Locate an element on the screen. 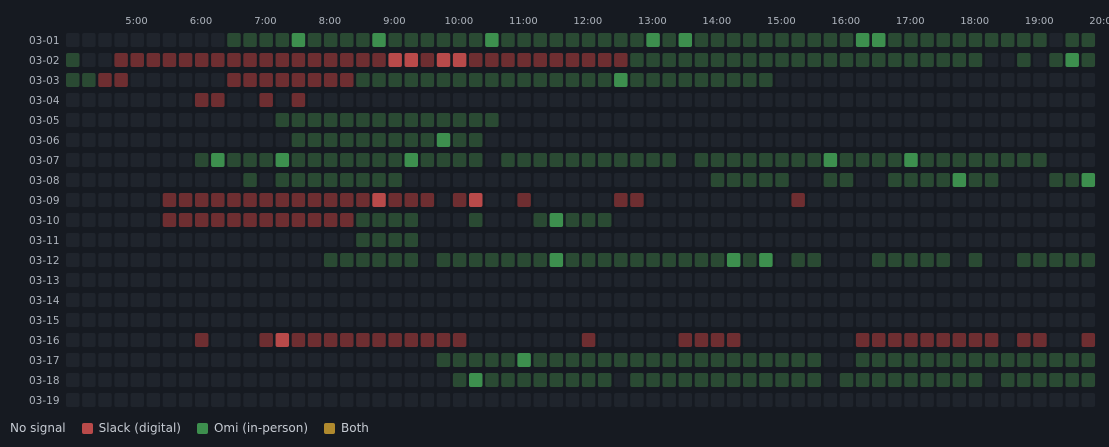 The height and width of the screenshot is (447, 1109). x-tick-label: 19:00 is located at coordinates (1039, 21).